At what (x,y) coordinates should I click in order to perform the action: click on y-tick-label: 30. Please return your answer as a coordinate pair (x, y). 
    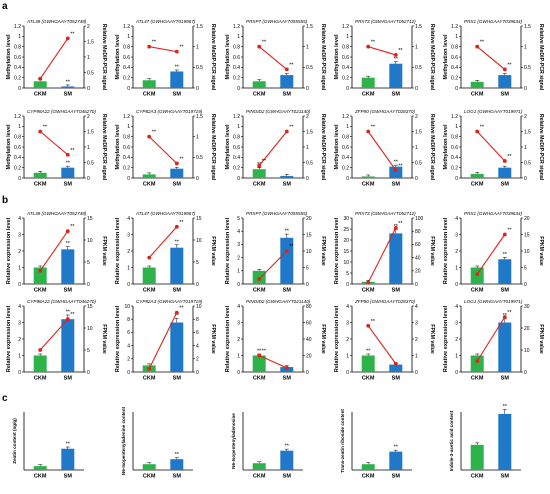
    Looking at the image, I should click on (346, 219).